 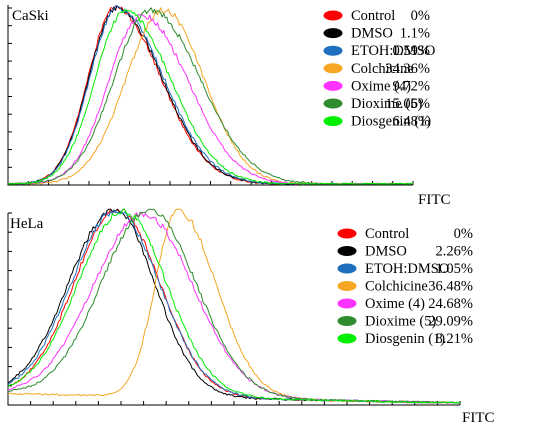 I want to click on caski-legend-percent-colchicine: 34.36%, so click(x=407, y=69).